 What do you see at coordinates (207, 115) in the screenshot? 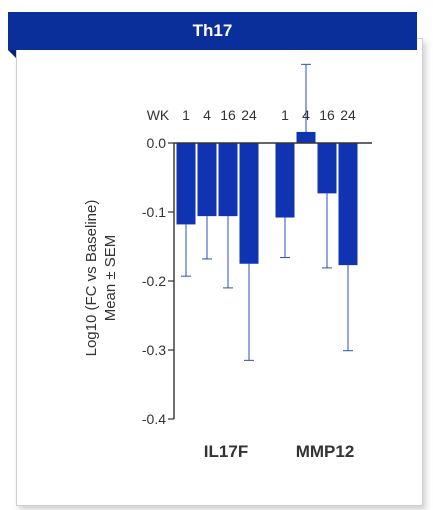
I see `week-label-il17f-4: 4` at bounding box center [207, 115].